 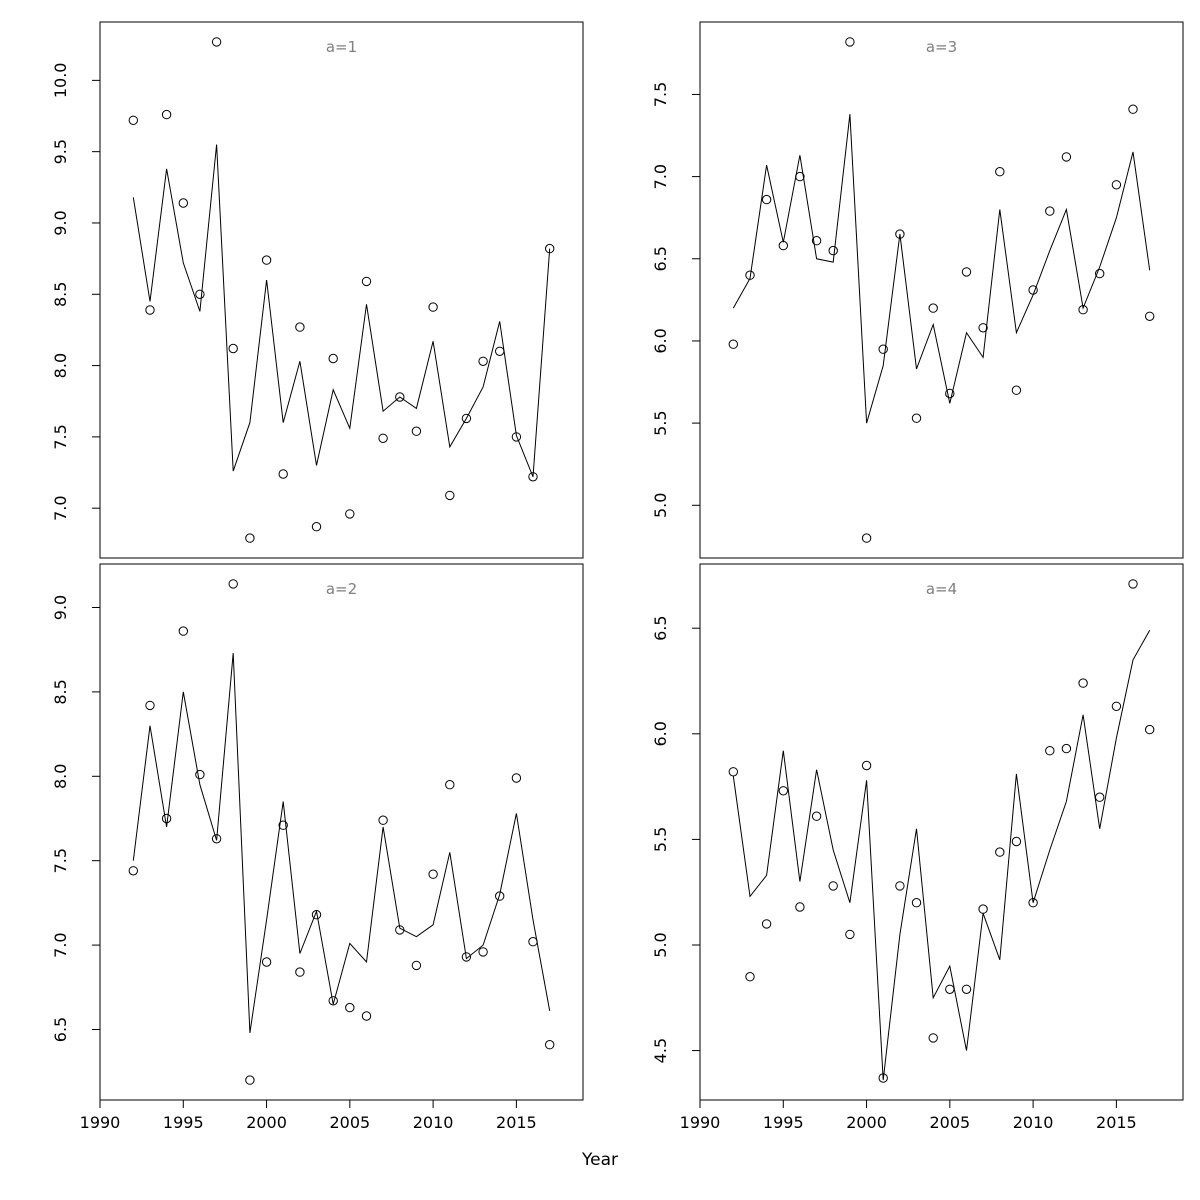 What do you see at coordinates (60, 151) in the screenshot?
I see `y-tick-label: 9.5` at bounding box center [60, 151].